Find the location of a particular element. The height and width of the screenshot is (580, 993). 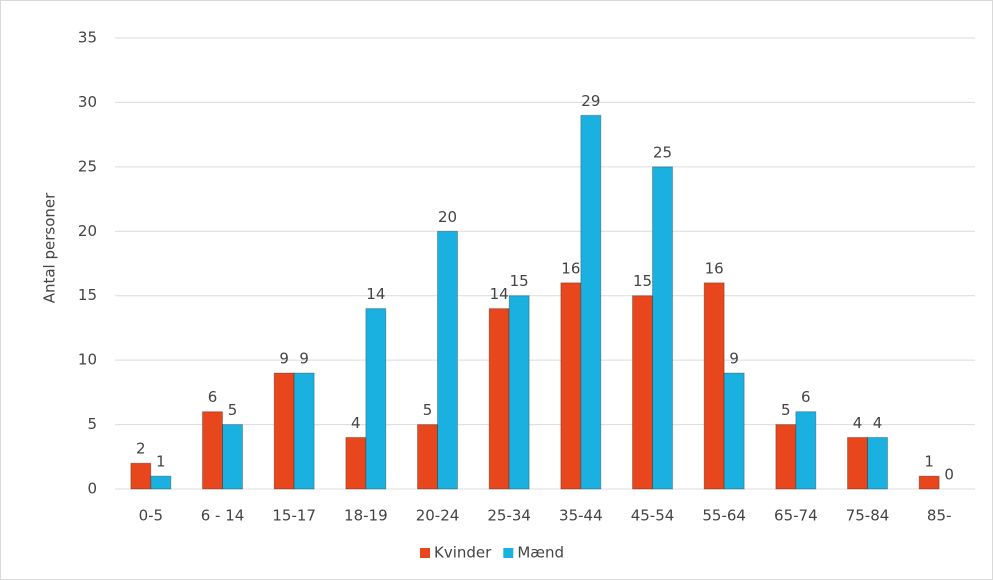

x-tick-label: 6 - 14 is located at coordinates (223, 516).